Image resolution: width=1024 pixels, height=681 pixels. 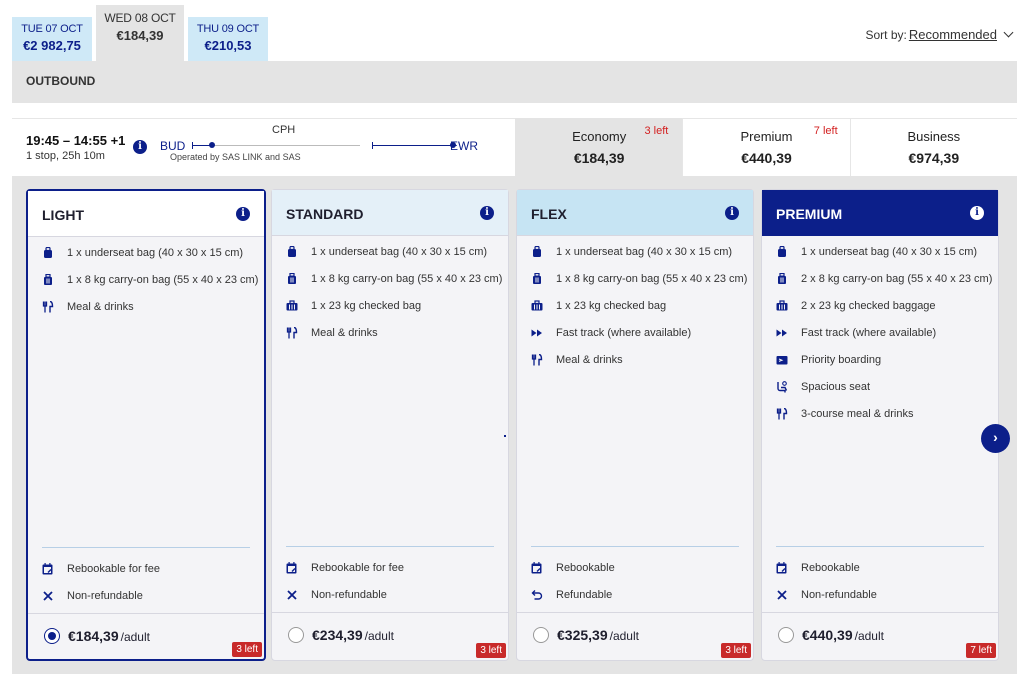 What do you see at coordinates (766, 158) in the screenshot?
I see `cabin-price: €440,39` at bounding box center [766, 158].